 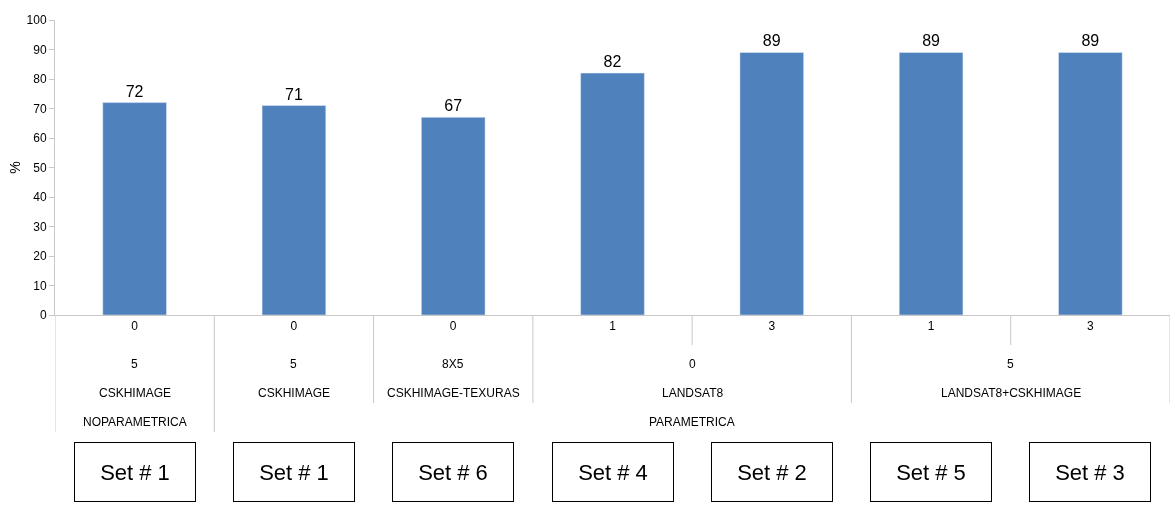 What do you see at coordinates (43, 315) in the screenshot?
I see `y-tick-label: 0` at bounding box center [43, 315].